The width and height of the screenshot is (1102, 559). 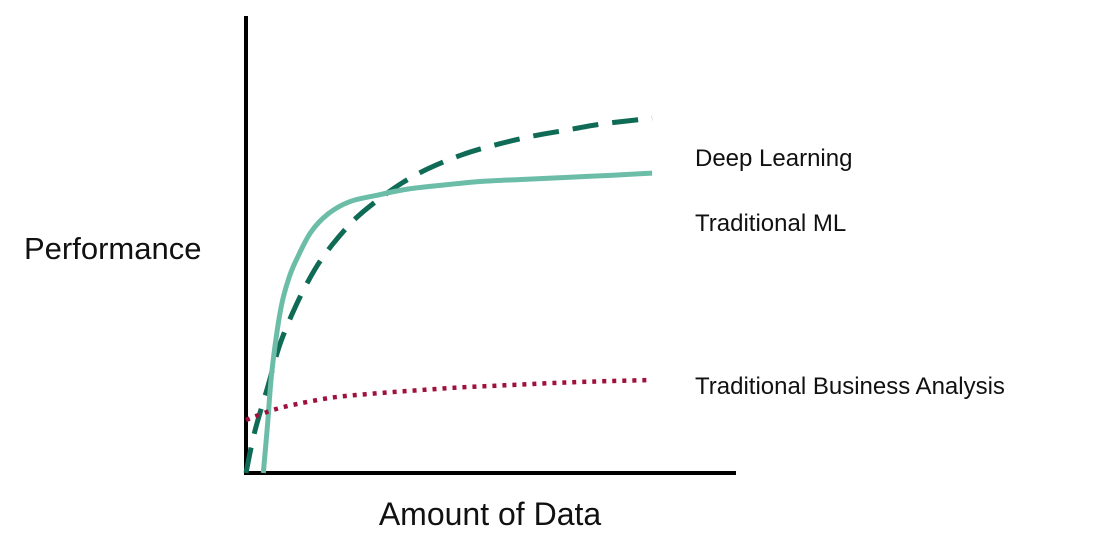 I want to click on series-line-traditional-business-analysis, so click(x=449, y=400).